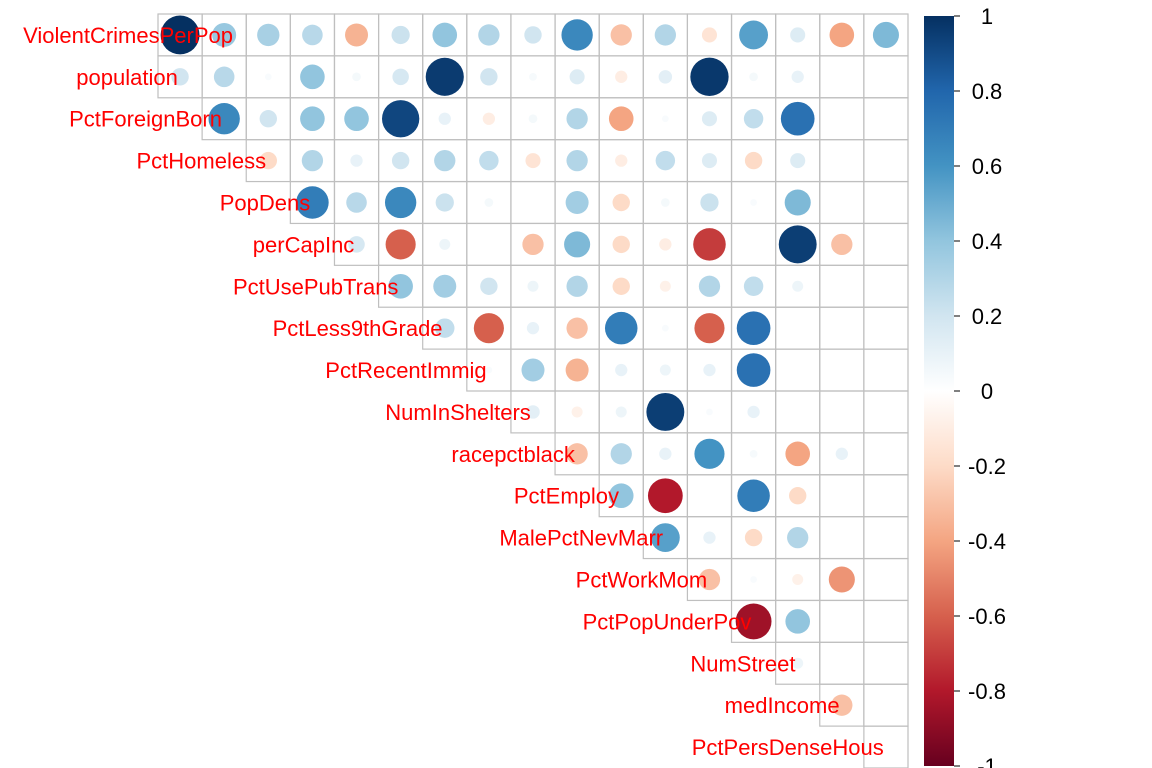  I want to click on variable-label: PctPersDenseHous, so click(788, 747).